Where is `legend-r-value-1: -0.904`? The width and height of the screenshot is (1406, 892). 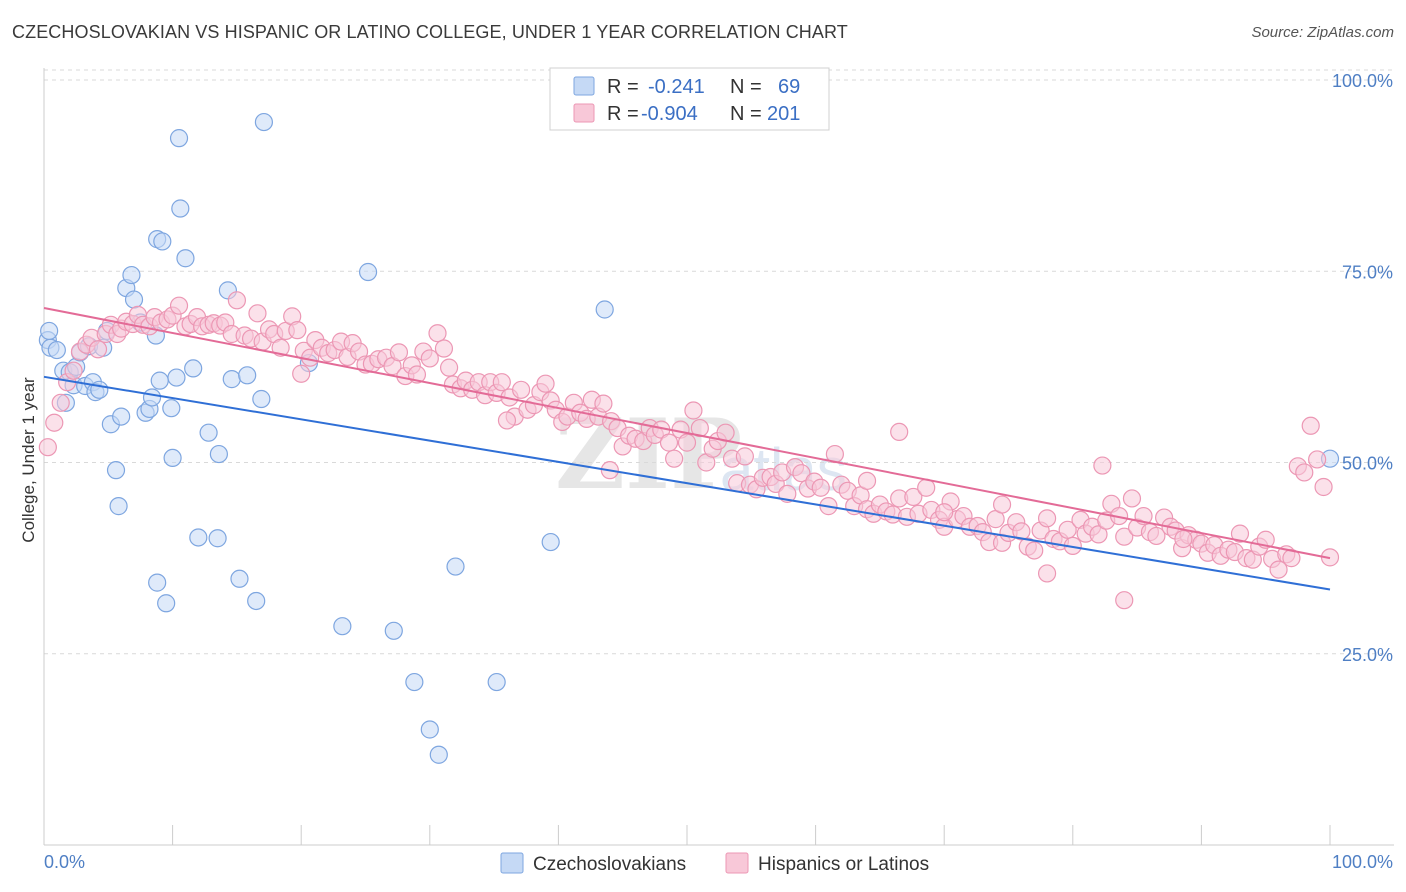
legend-r-value-1: -0.904 is located at coordinates (669, 114).